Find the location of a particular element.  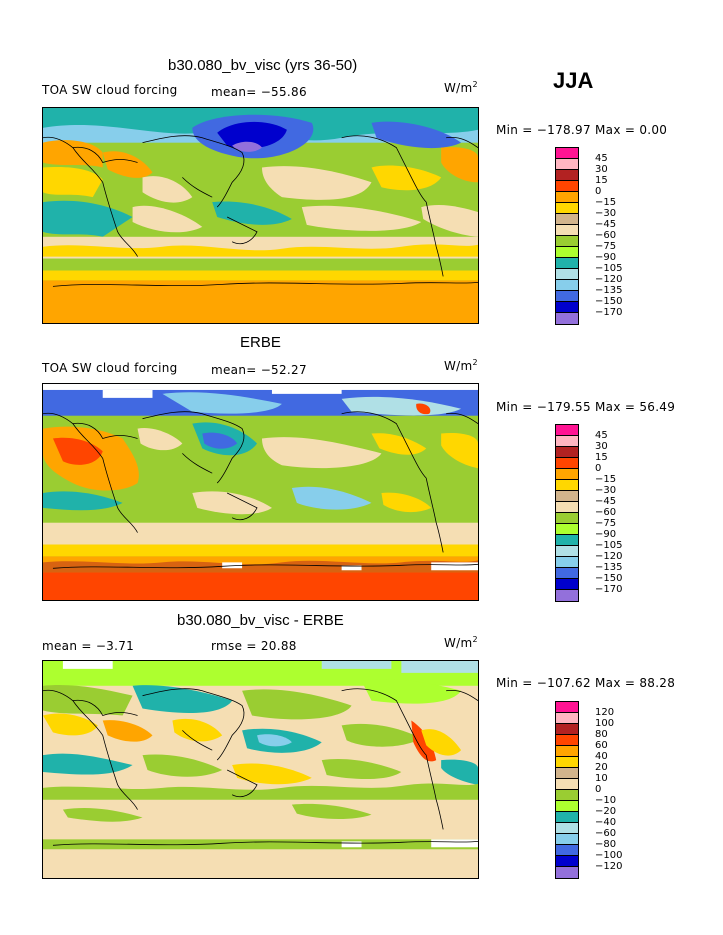

panel1-level-label: −60 is located at coordinates (606, 235).